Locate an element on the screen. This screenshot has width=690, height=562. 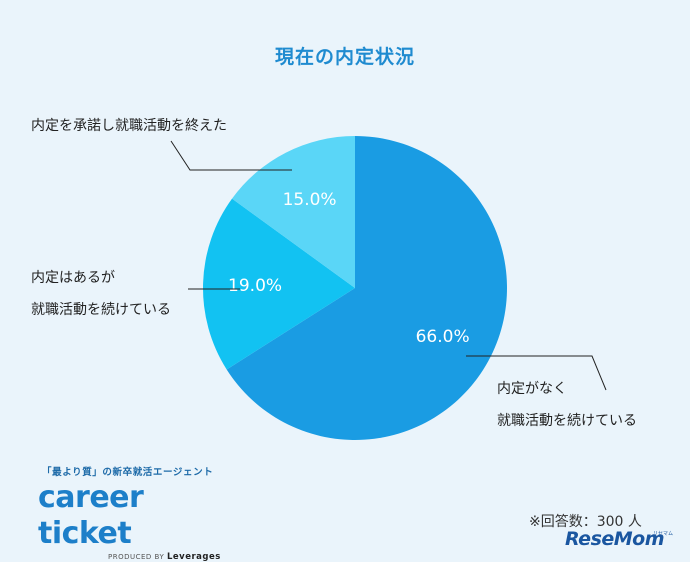
pie-value-label-finished: 15.0% is located at coordinates (310, 200).